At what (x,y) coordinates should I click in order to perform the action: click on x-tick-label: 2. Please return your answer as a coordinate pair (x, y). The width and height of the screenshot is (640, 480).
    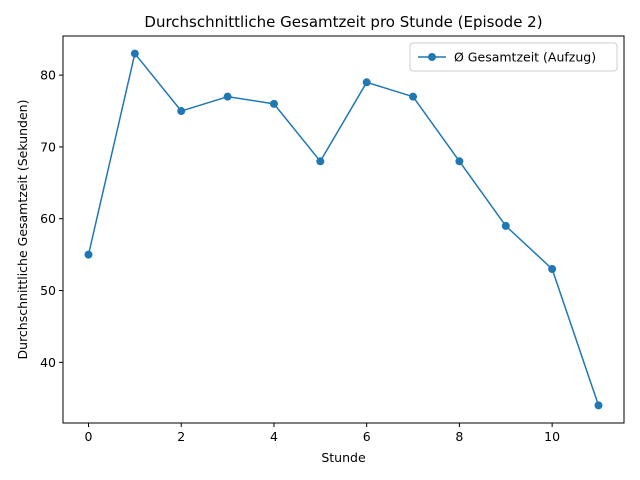
    Looking at the image, I should click on (181, 436).